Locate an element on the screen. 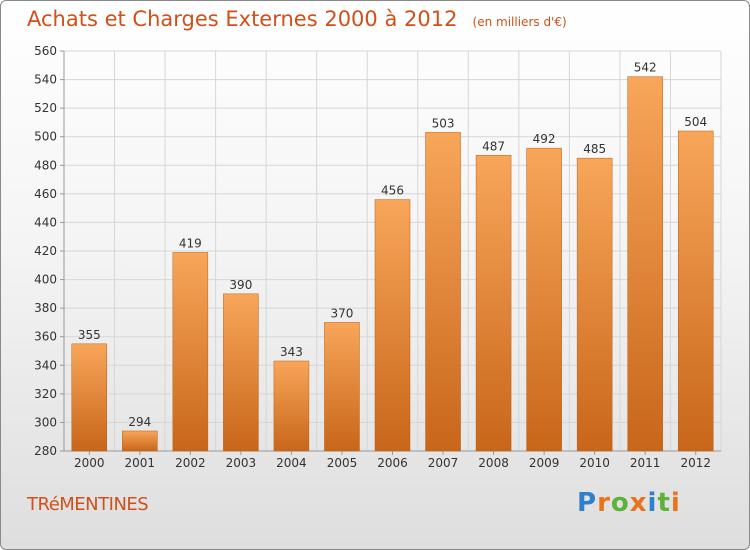 The height and width of the screenshot is (550, 750). x-tick-label-2011: 2011 is located at coordinates (645, 463).